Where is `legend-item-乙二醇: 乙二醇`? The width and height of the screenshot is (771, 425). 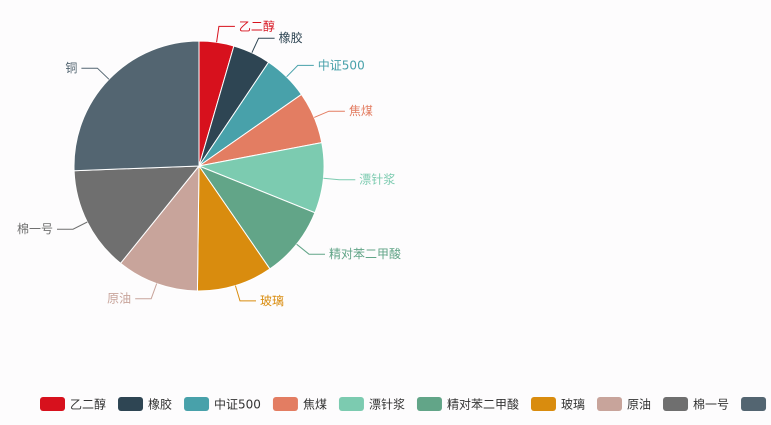
legend-item-乙二醇: 乙二醇 is located at coordinates (73, 404).